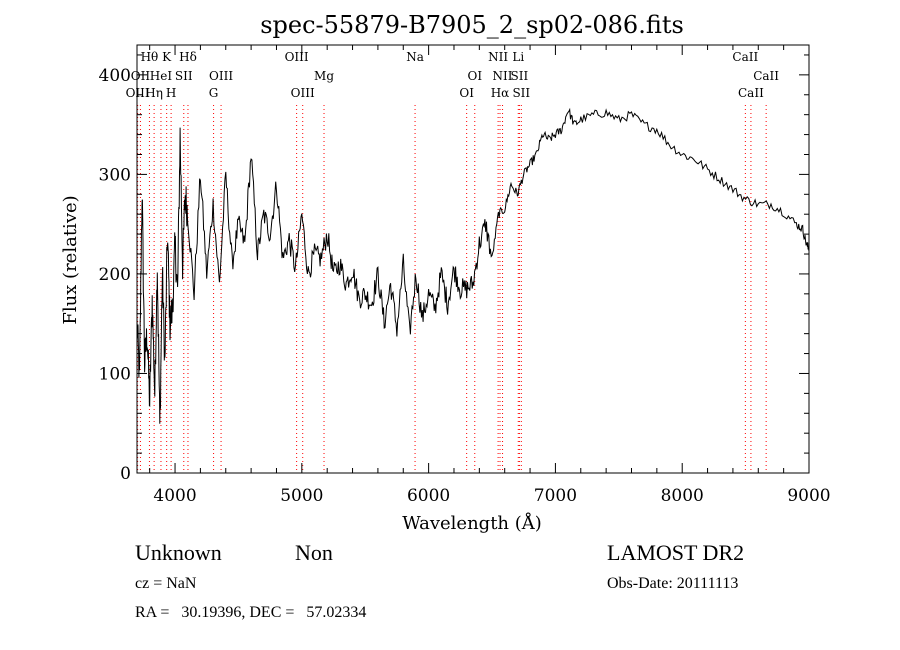  What do you see at coordinates (167, 57) in the screenshot?
I see `spectral-line-label: K` at bounding box center [167, 57].